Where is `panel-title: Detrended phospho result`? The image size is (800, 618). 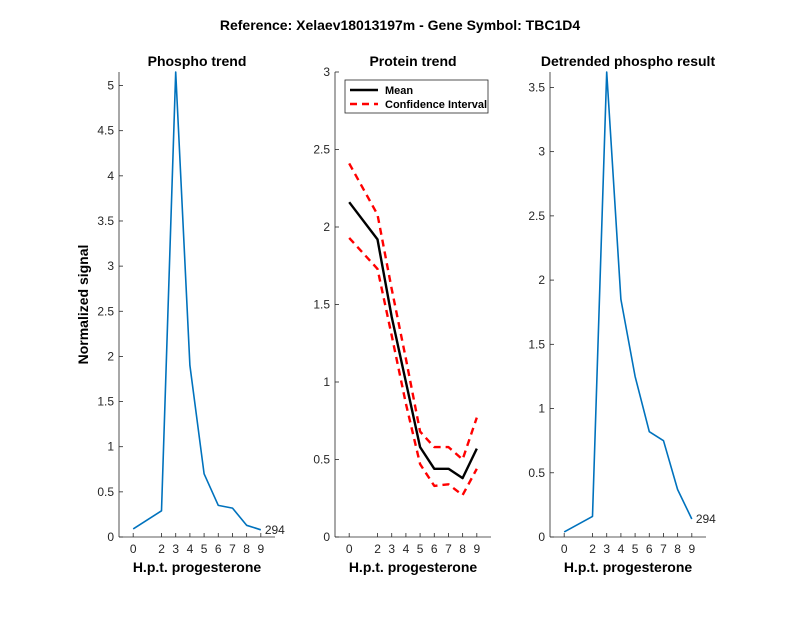 panel-title: Detrended phospho result is located at coordinates (628, 61).